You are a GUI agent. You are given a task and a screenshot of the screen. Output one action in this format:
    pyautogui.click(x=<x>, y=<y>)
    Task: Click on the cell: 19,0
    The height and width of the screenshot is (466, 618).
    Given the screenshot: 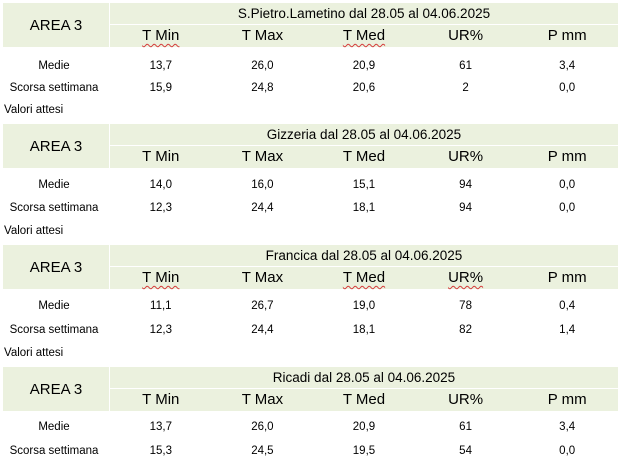 What is the action you would take?
    pyautogui.click(x=364, y=306)
    